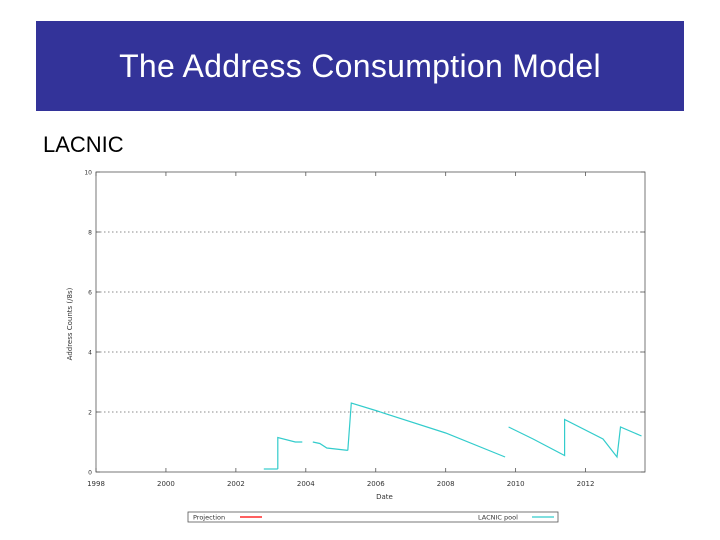 The image size is (720, 540). I want to click on x-tick-label: 2012, so click(586, 484).